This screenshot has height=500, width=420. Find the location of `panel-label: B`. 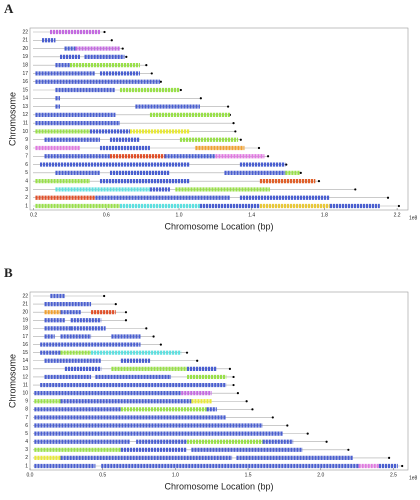

panel-label: B is located at coordinates (8, 272).